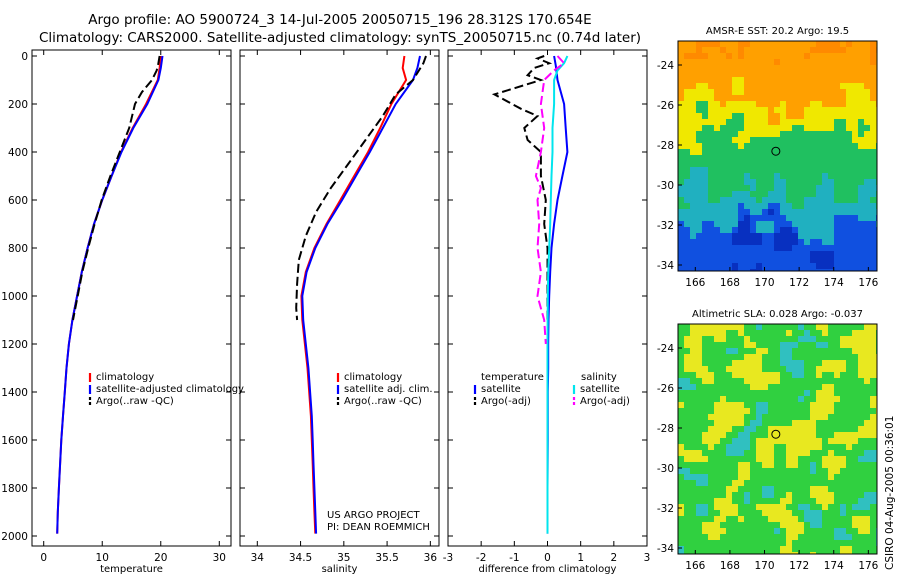 The image size is (900, 580). I want to click on series-line-climatology, so click(109, 294).